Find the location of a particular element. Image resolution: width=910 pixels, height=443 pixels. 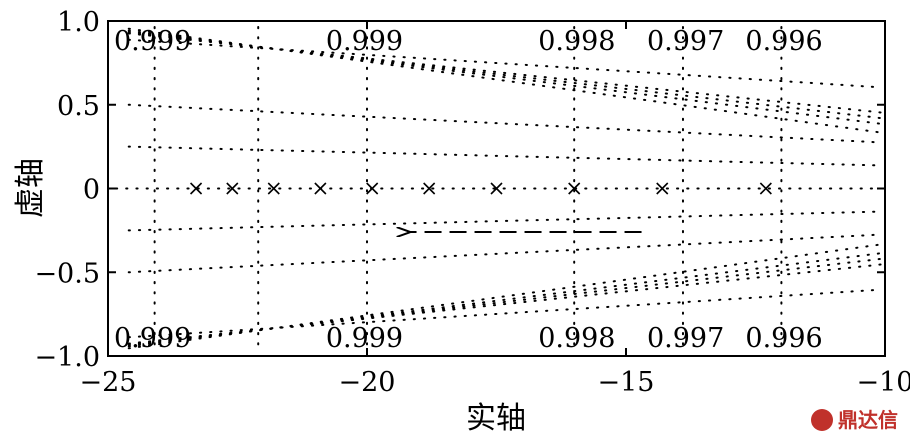

y-tick-label: 0.5 is located at coordinates (78, 106).